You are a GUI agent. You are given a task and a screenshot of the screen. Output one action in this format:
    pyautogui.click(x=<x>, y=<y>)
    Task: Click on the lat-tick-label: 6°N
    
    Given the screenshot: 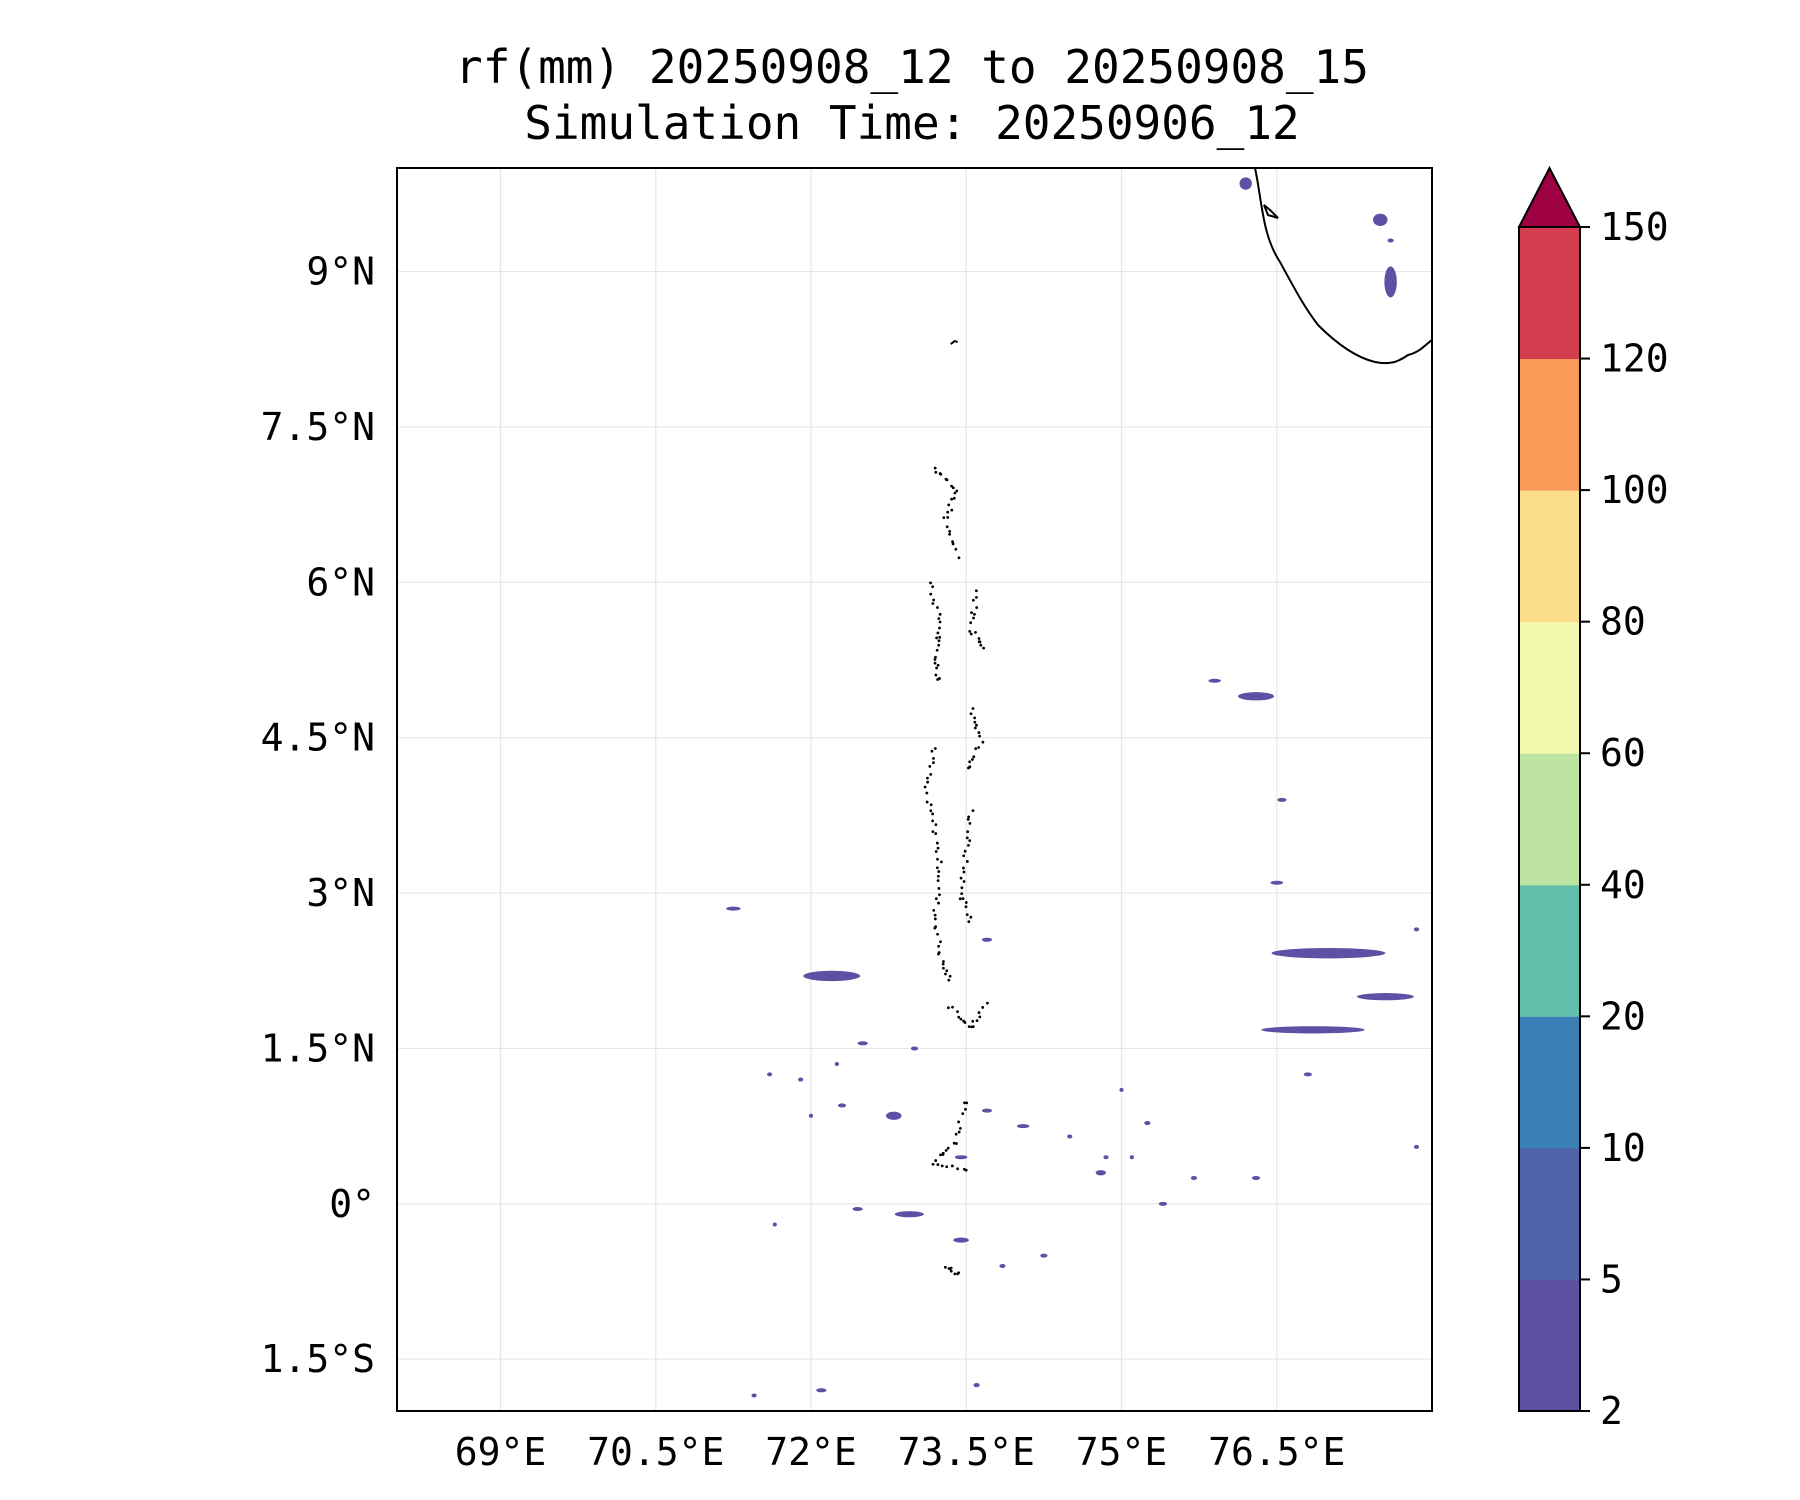 What is the action you would take?
    pyautogui.click(x=340, y=582)
    